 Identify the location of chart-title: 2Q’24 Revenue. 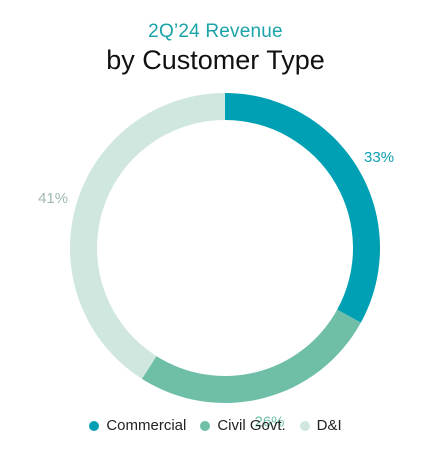
(215, 31).